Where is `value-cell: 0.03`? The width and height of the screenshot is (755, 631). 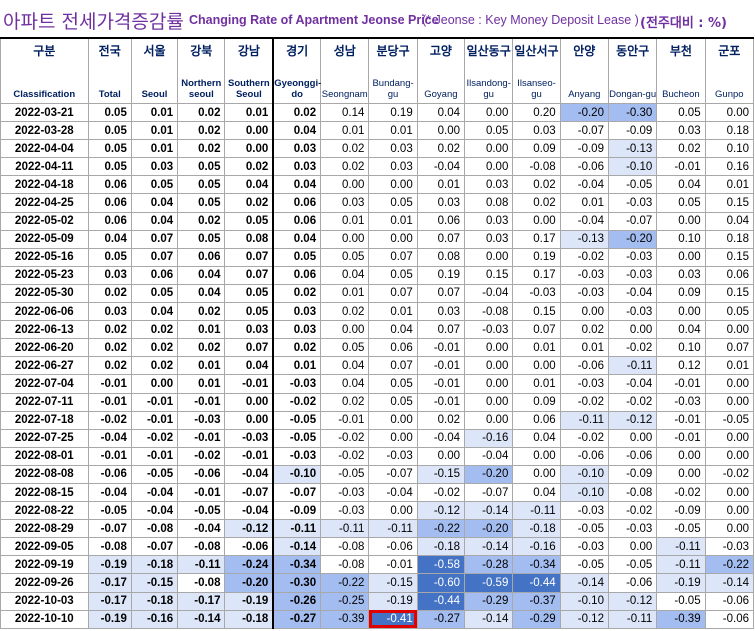
value-cell: 0.03 is located at coordinates (297, 330).